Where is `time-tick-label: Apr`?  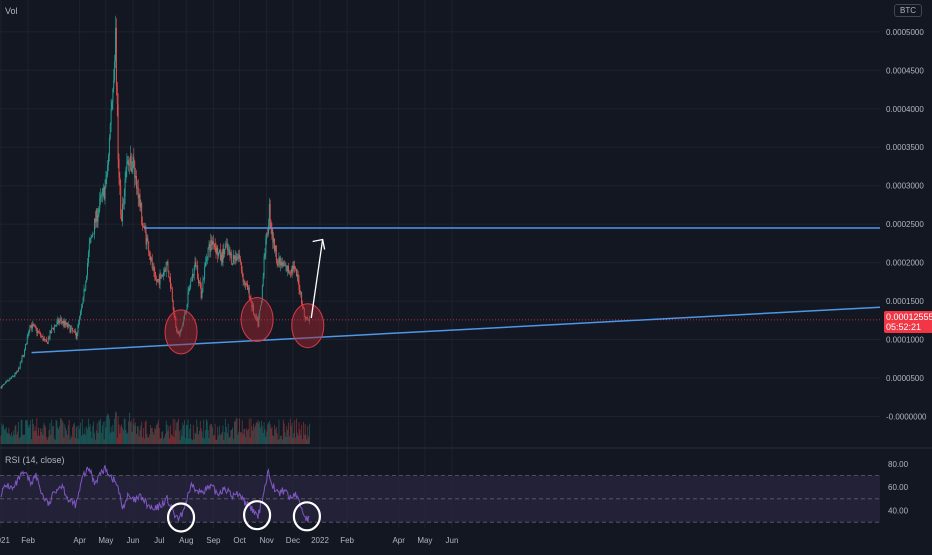
time-tick-label: Apr is located at coordinates (79, 540).